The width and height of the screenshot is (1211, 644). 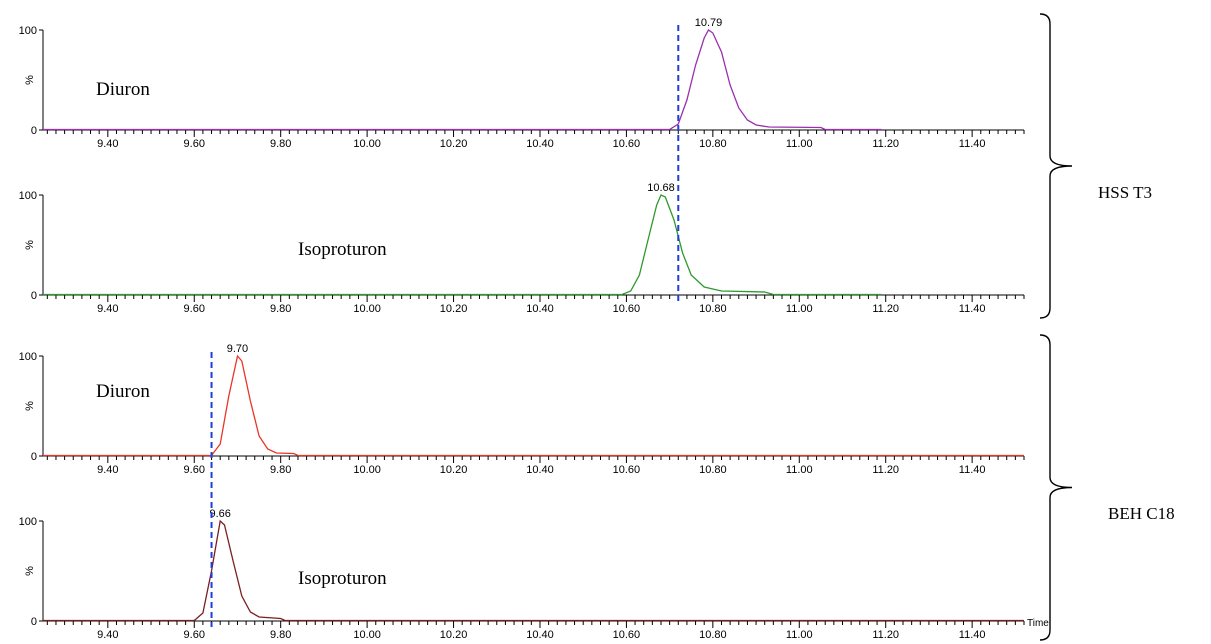 What do you see at coordinates (1125, 192) in the screenshot?
I see `group-label: HSS T3` at bounding box center [1125, 192].